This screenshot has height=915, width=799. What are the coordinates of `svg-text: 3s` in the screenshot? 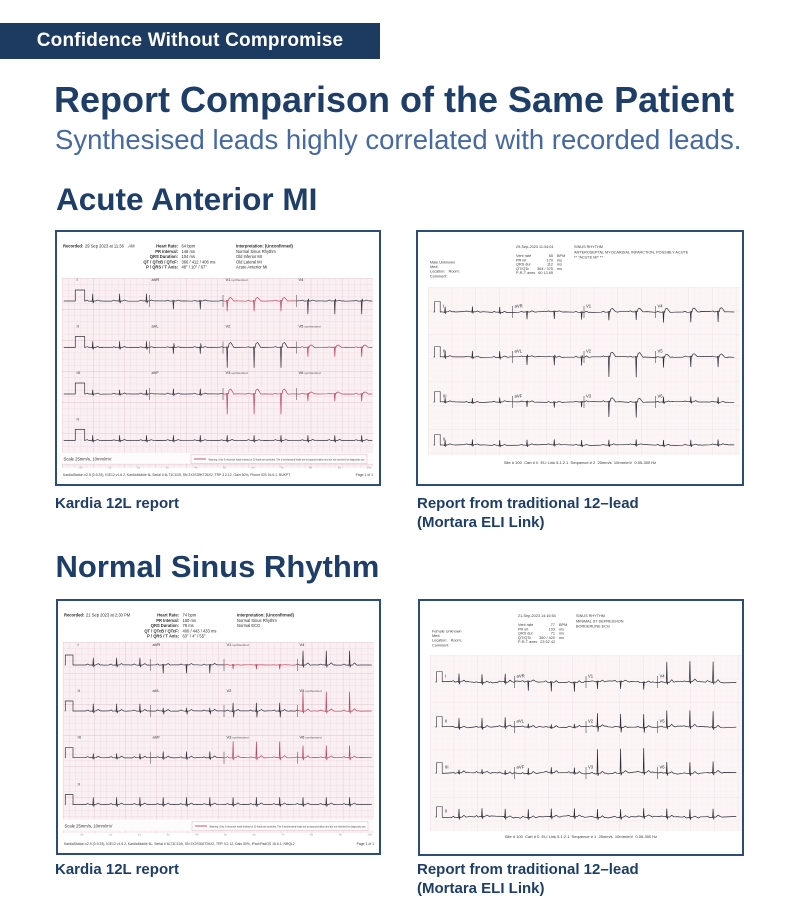 It's located at (169, 835).